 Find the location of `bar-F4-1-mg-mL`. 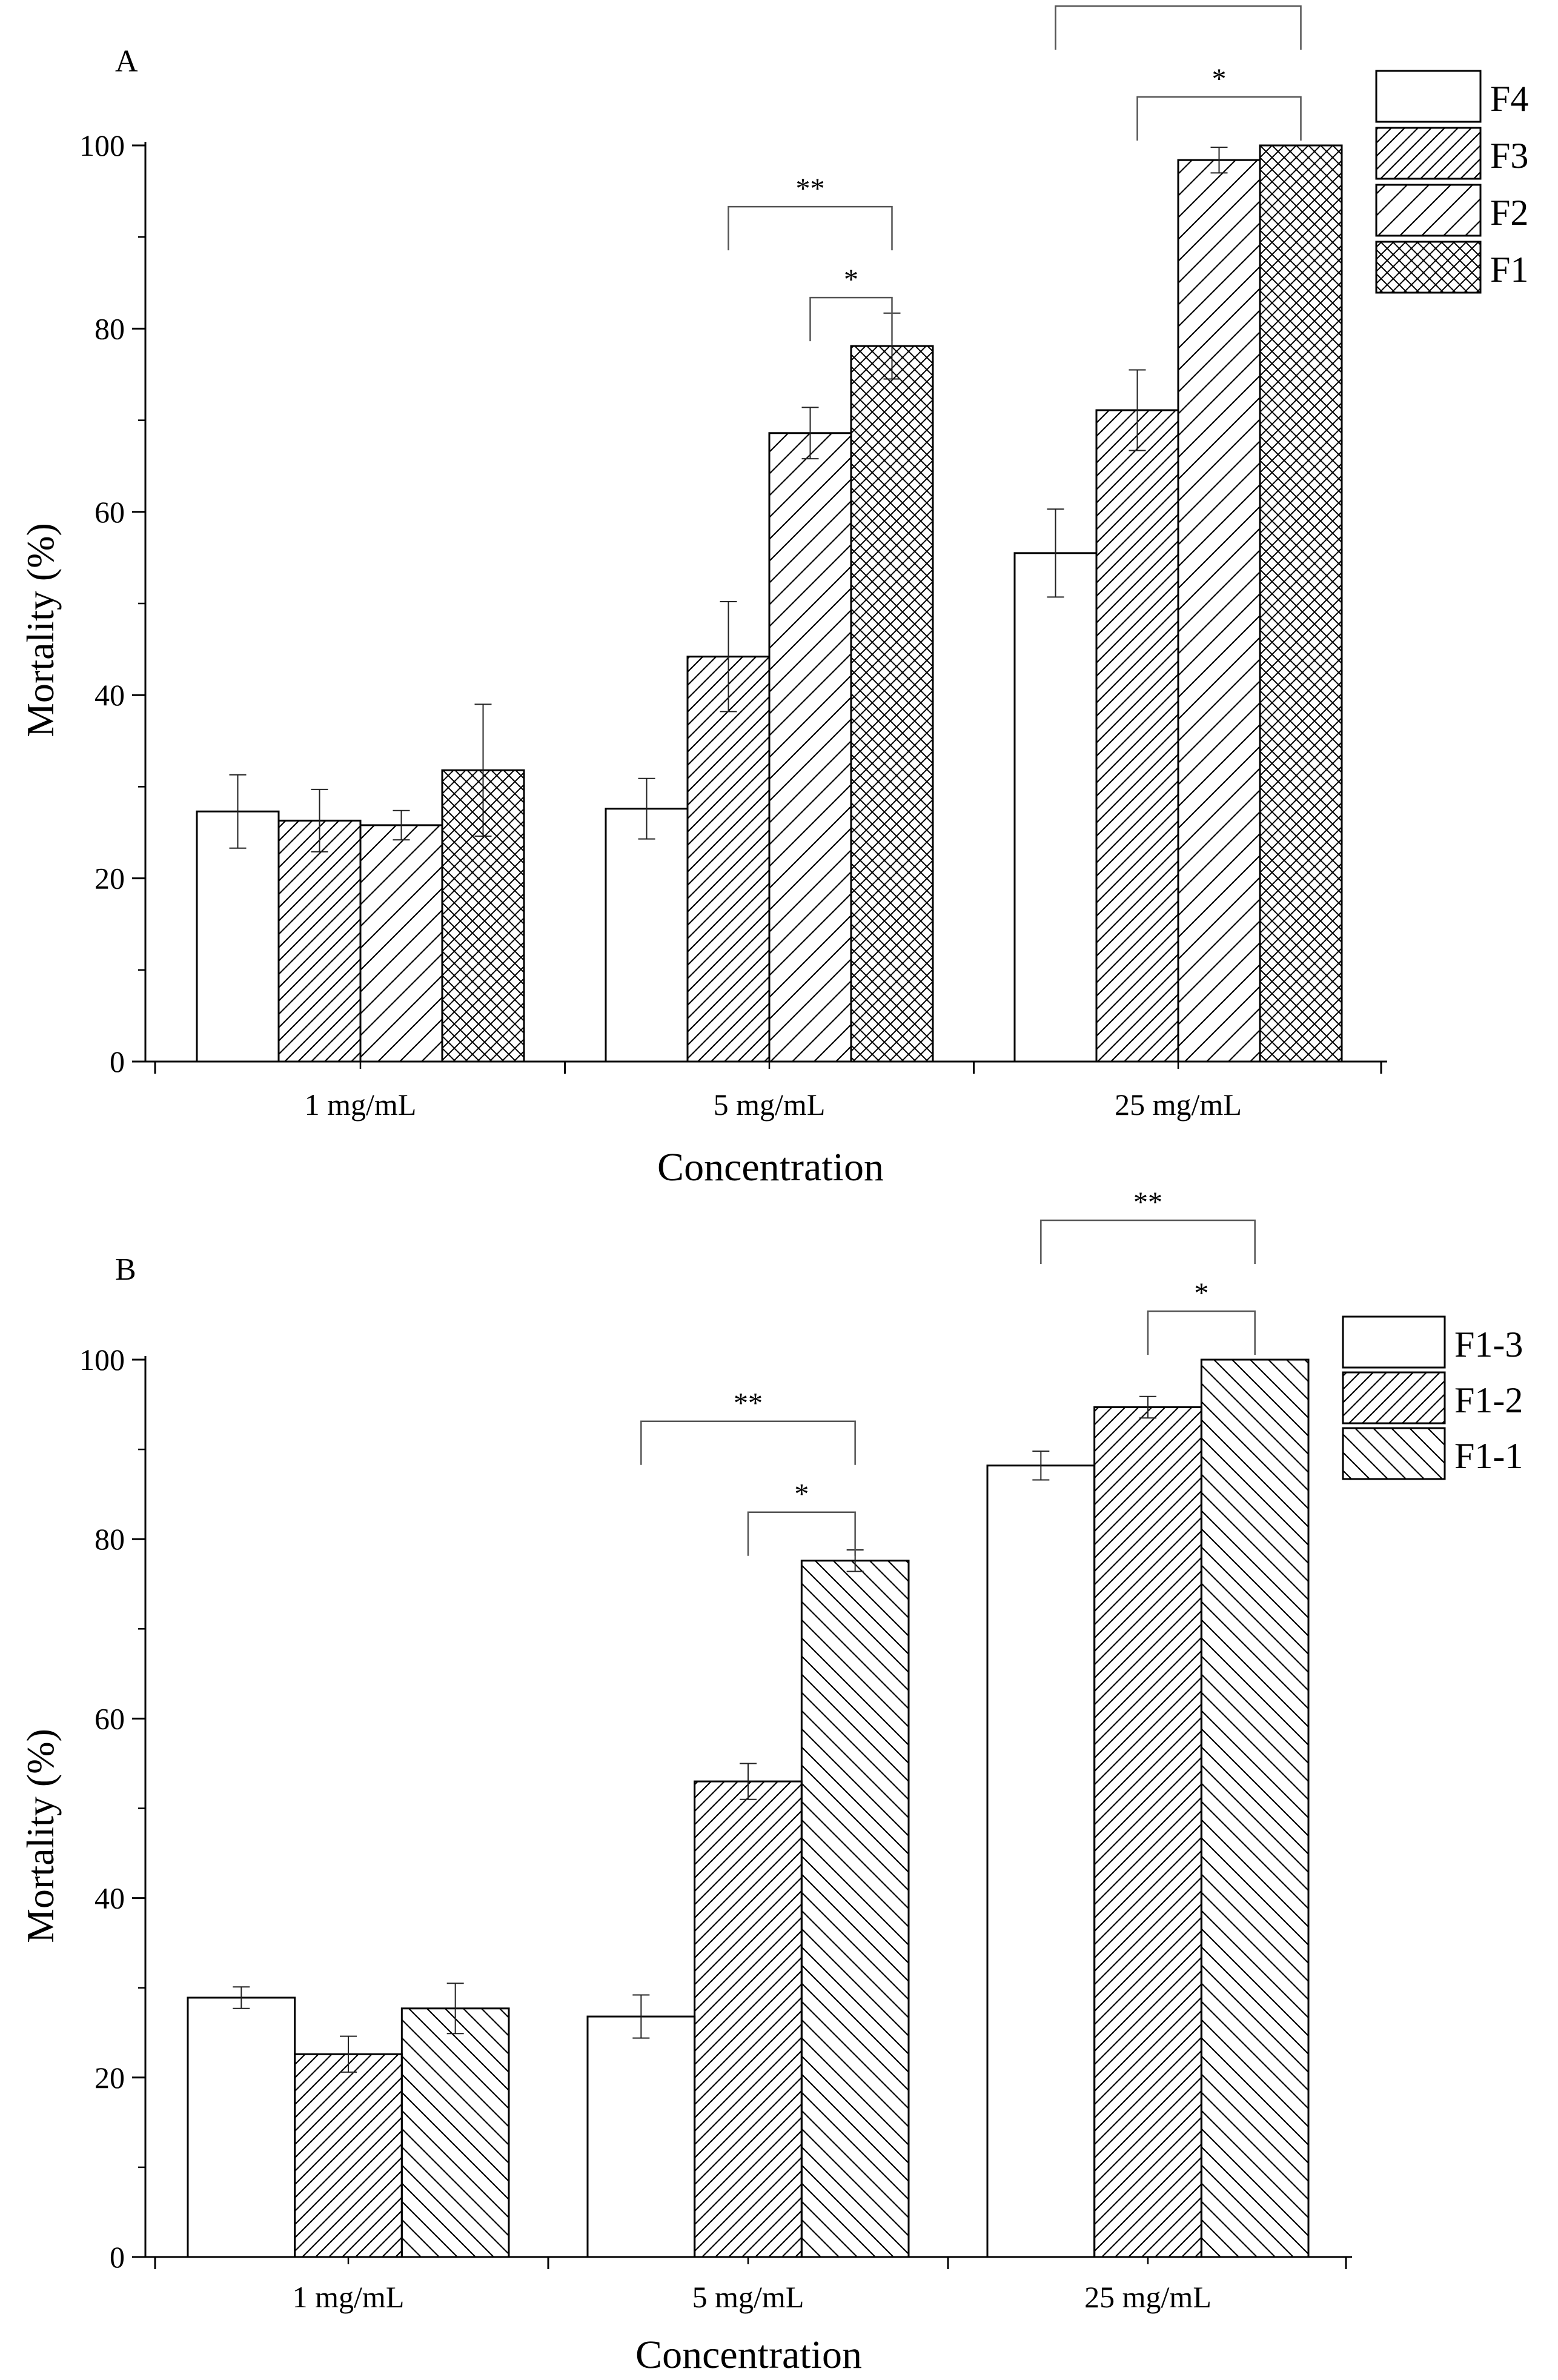

bar-F4-1-mg-mL is located at coordinates (238, 936).